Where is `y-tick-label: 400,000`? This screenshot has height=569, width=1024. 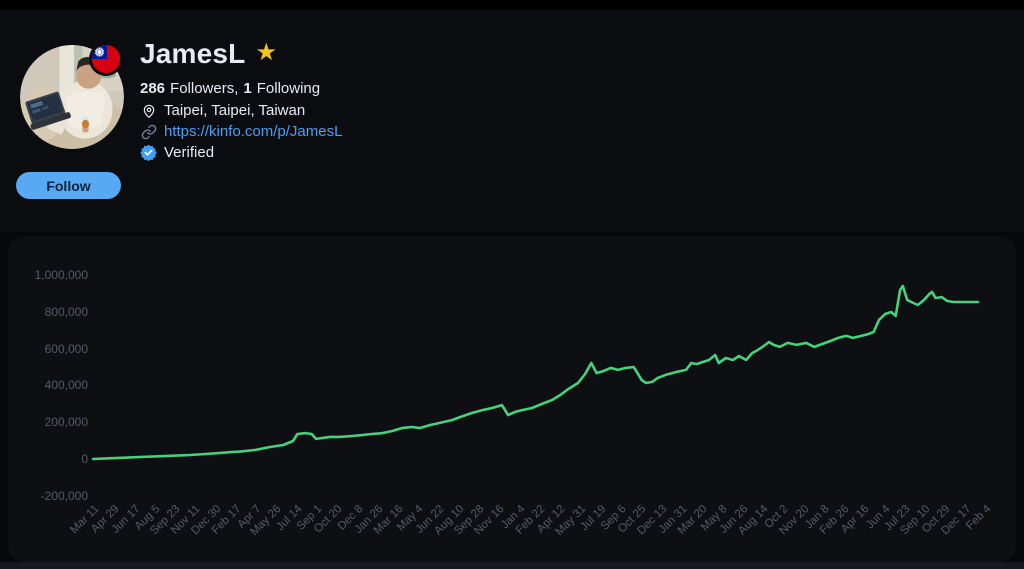
y-tick-label: 400,000 is located at coordinates (66, 385).